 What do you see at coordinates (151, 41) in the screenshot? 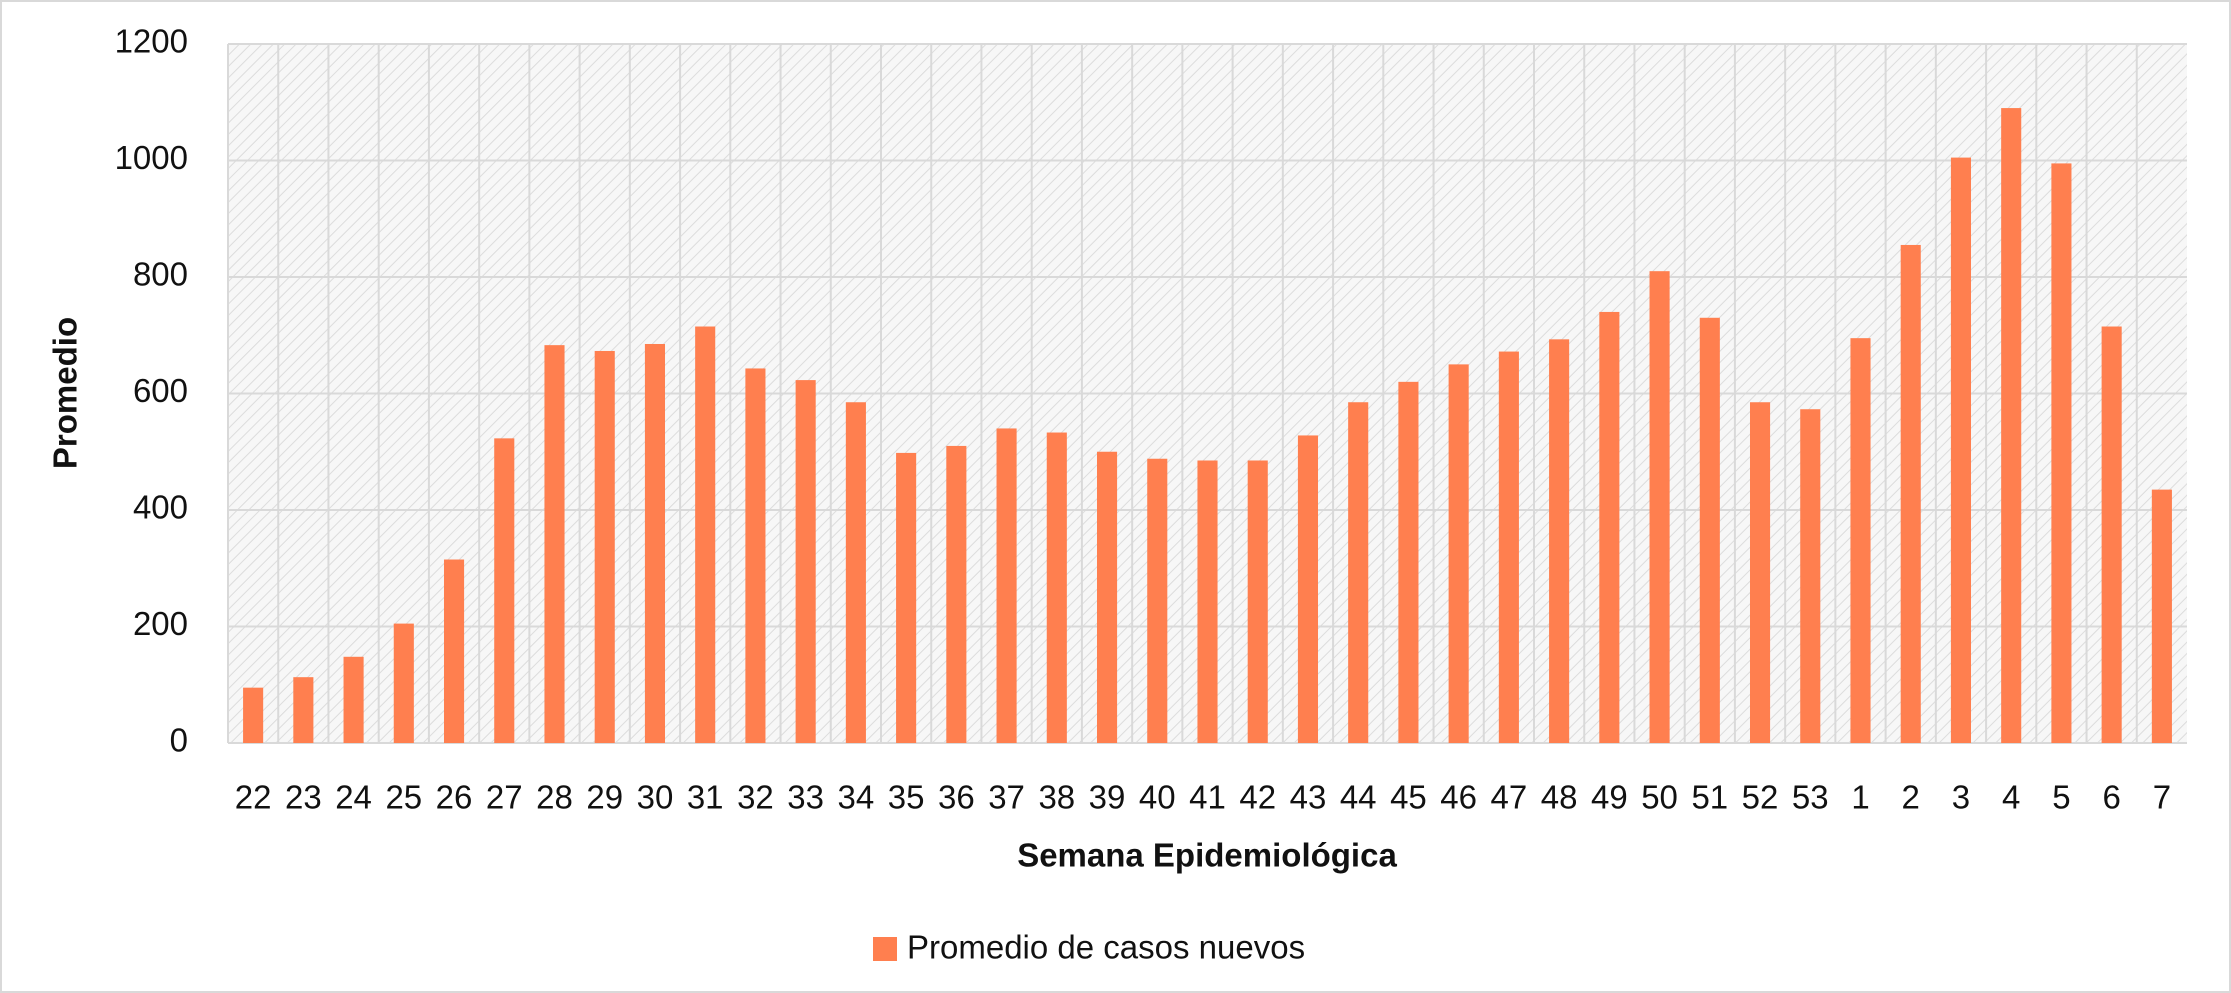
I see `y-tick-label: 1200` at bounding box center [151, 41].